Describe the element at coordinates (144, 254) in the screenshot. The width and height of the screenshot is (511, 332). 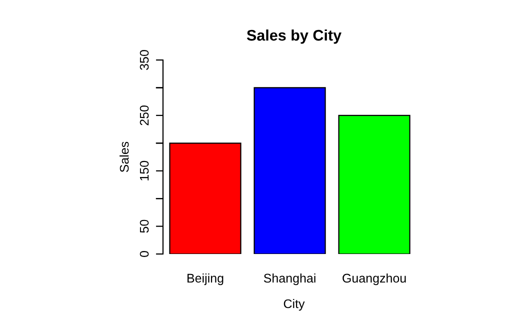
I see `y-tick-label: 0` at that location.